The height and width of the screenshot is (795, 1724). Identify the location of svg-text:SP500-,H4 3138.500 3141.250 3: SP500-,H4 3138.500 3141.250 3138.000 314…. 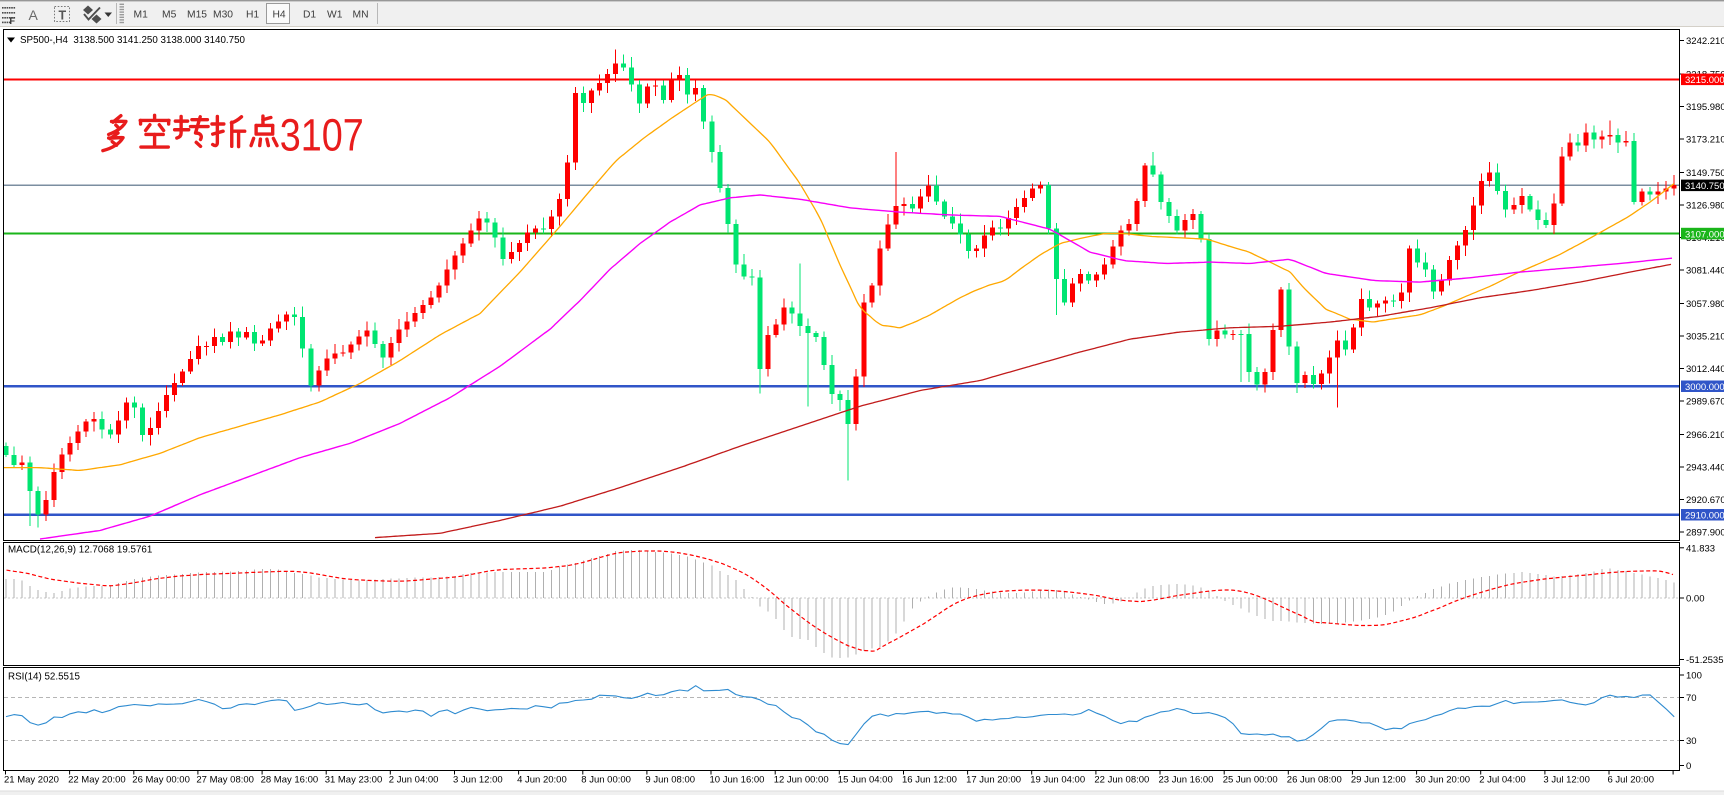
(133, 40).